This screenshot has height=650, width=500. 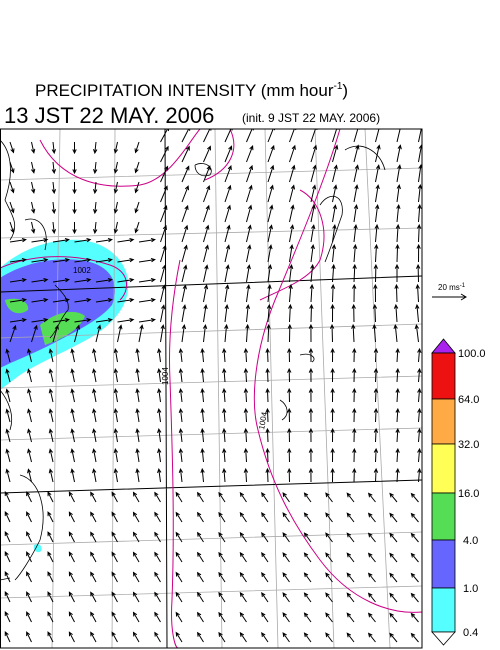 I want to click on colorbar-bottom, so click(x=443, y=638).